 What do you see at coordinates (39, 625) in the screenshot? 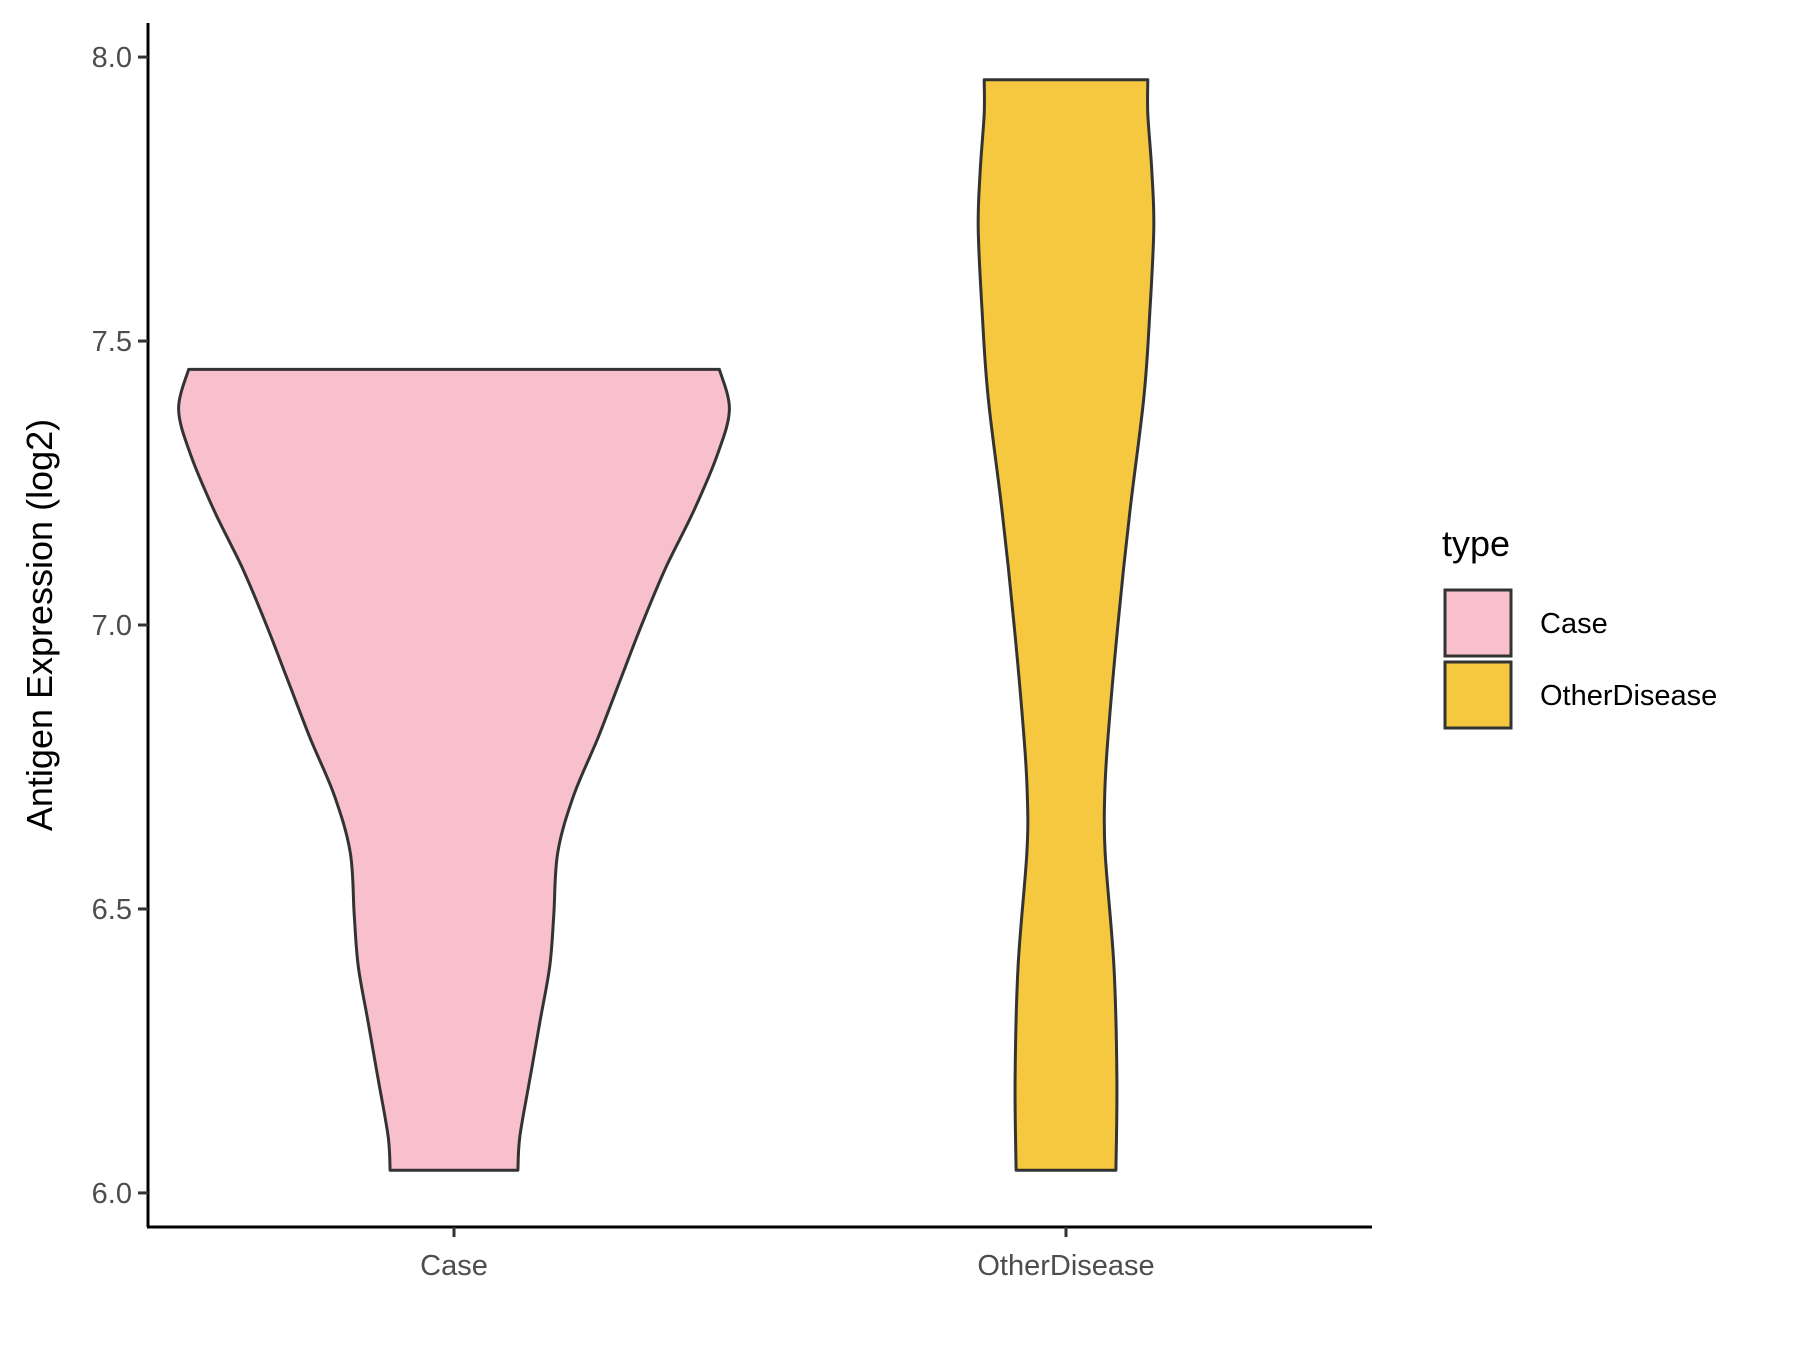
I see `y-axis-title: Antigen Expression (log2)` at bounding box center [39, 625].